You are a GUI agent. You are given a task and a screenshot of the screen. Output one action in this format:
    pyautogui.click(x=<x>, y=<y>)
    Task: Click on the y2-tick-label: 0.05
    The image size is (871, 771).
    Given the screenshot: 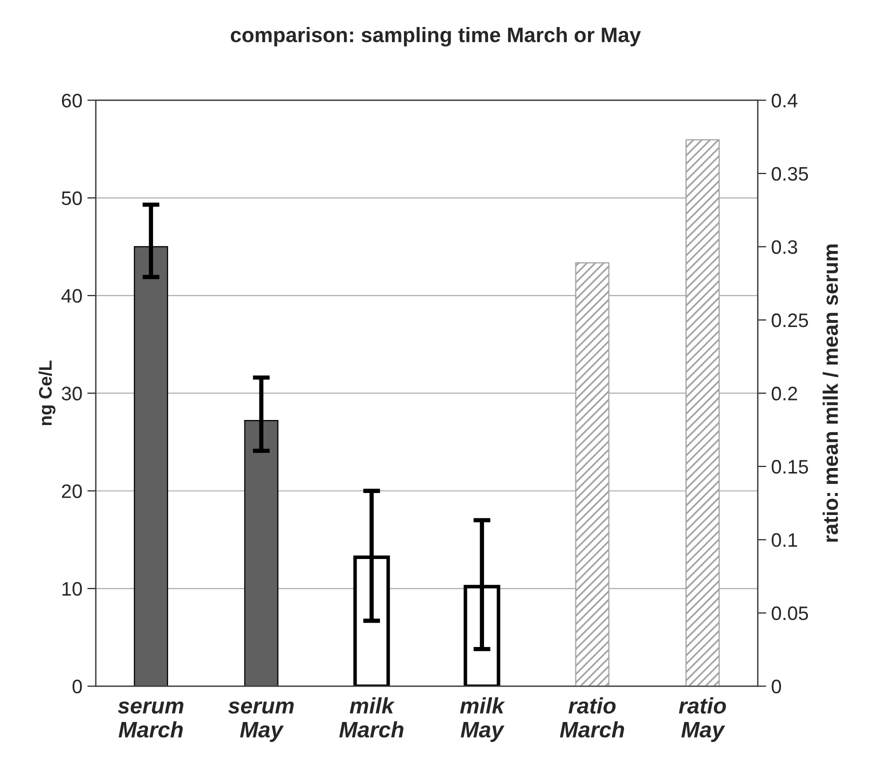 What is the action you would take?
    pyautogui.click(x=790, y=613)
    